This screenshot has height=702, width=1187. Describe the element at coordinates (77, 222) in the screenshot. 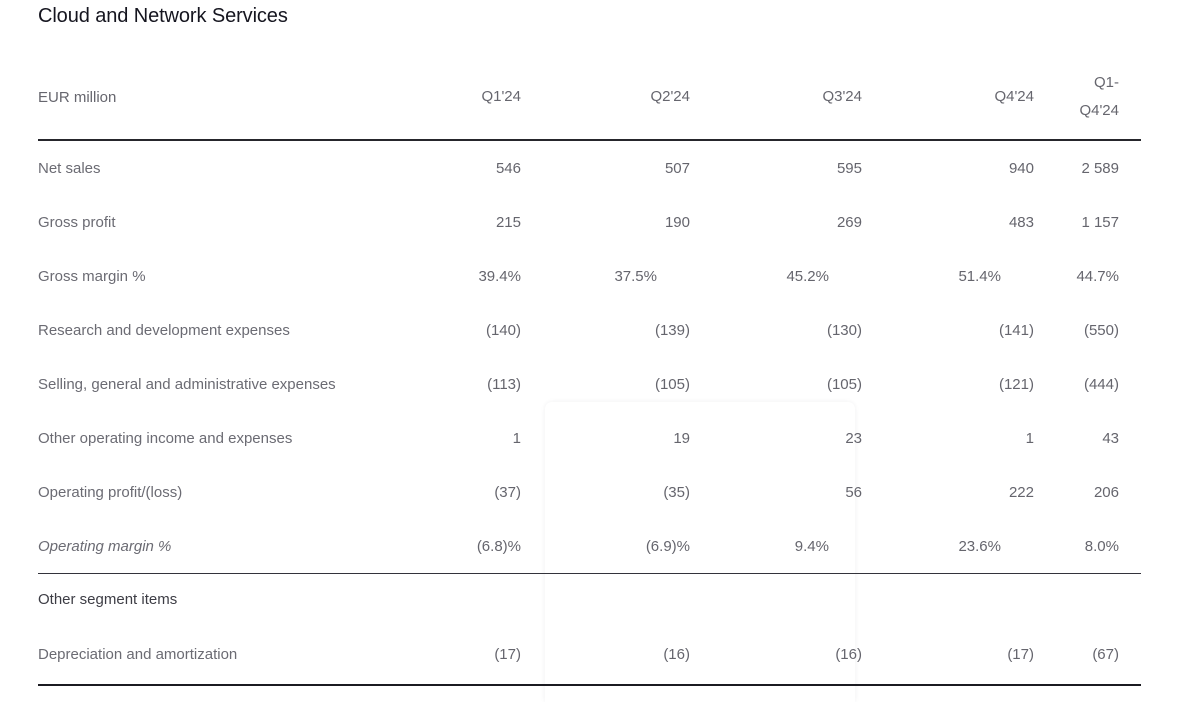

I see `row-label: Gross profit` at that location.